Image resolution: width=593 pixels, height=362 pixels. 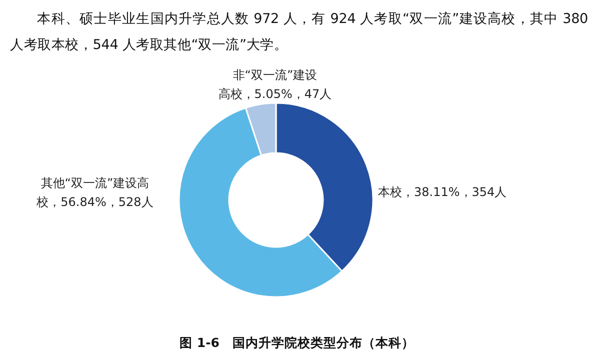 What do you see at coordinates (297, 342) in the screenshot?
I see `text: 图 1-6 国内升学院校类型分布（本科）` at bounding box center [297, 342].